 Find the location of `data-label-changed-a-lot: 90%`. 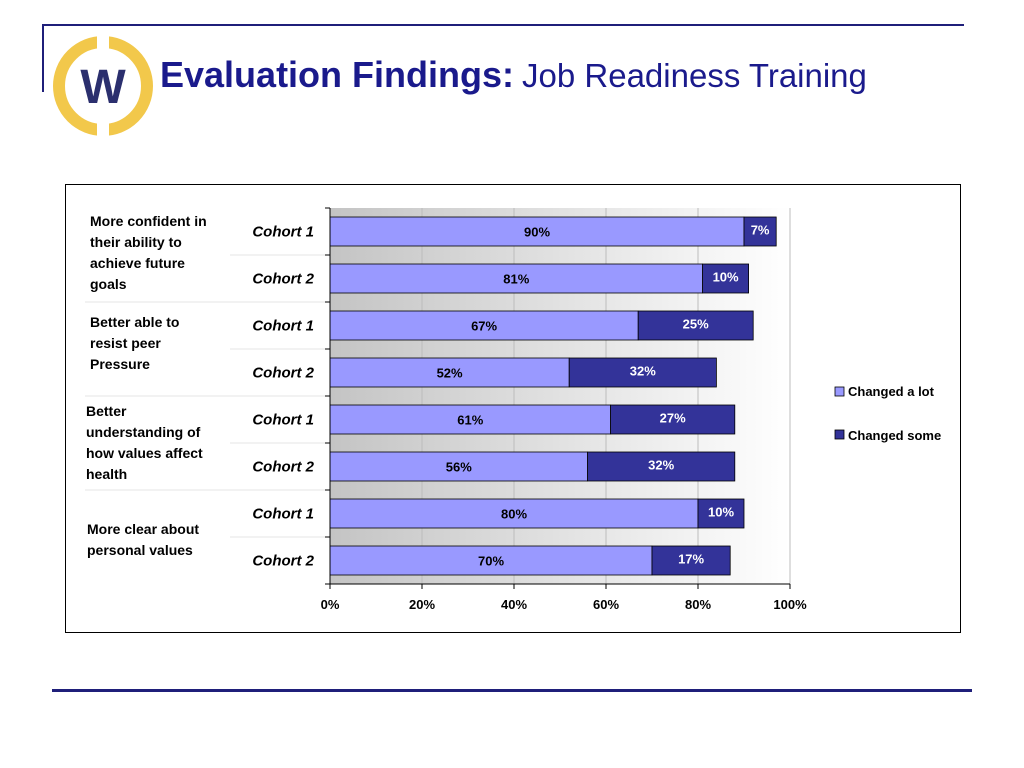

data-label-changed-a-lot: 90% is located at coordinates (537, 232).